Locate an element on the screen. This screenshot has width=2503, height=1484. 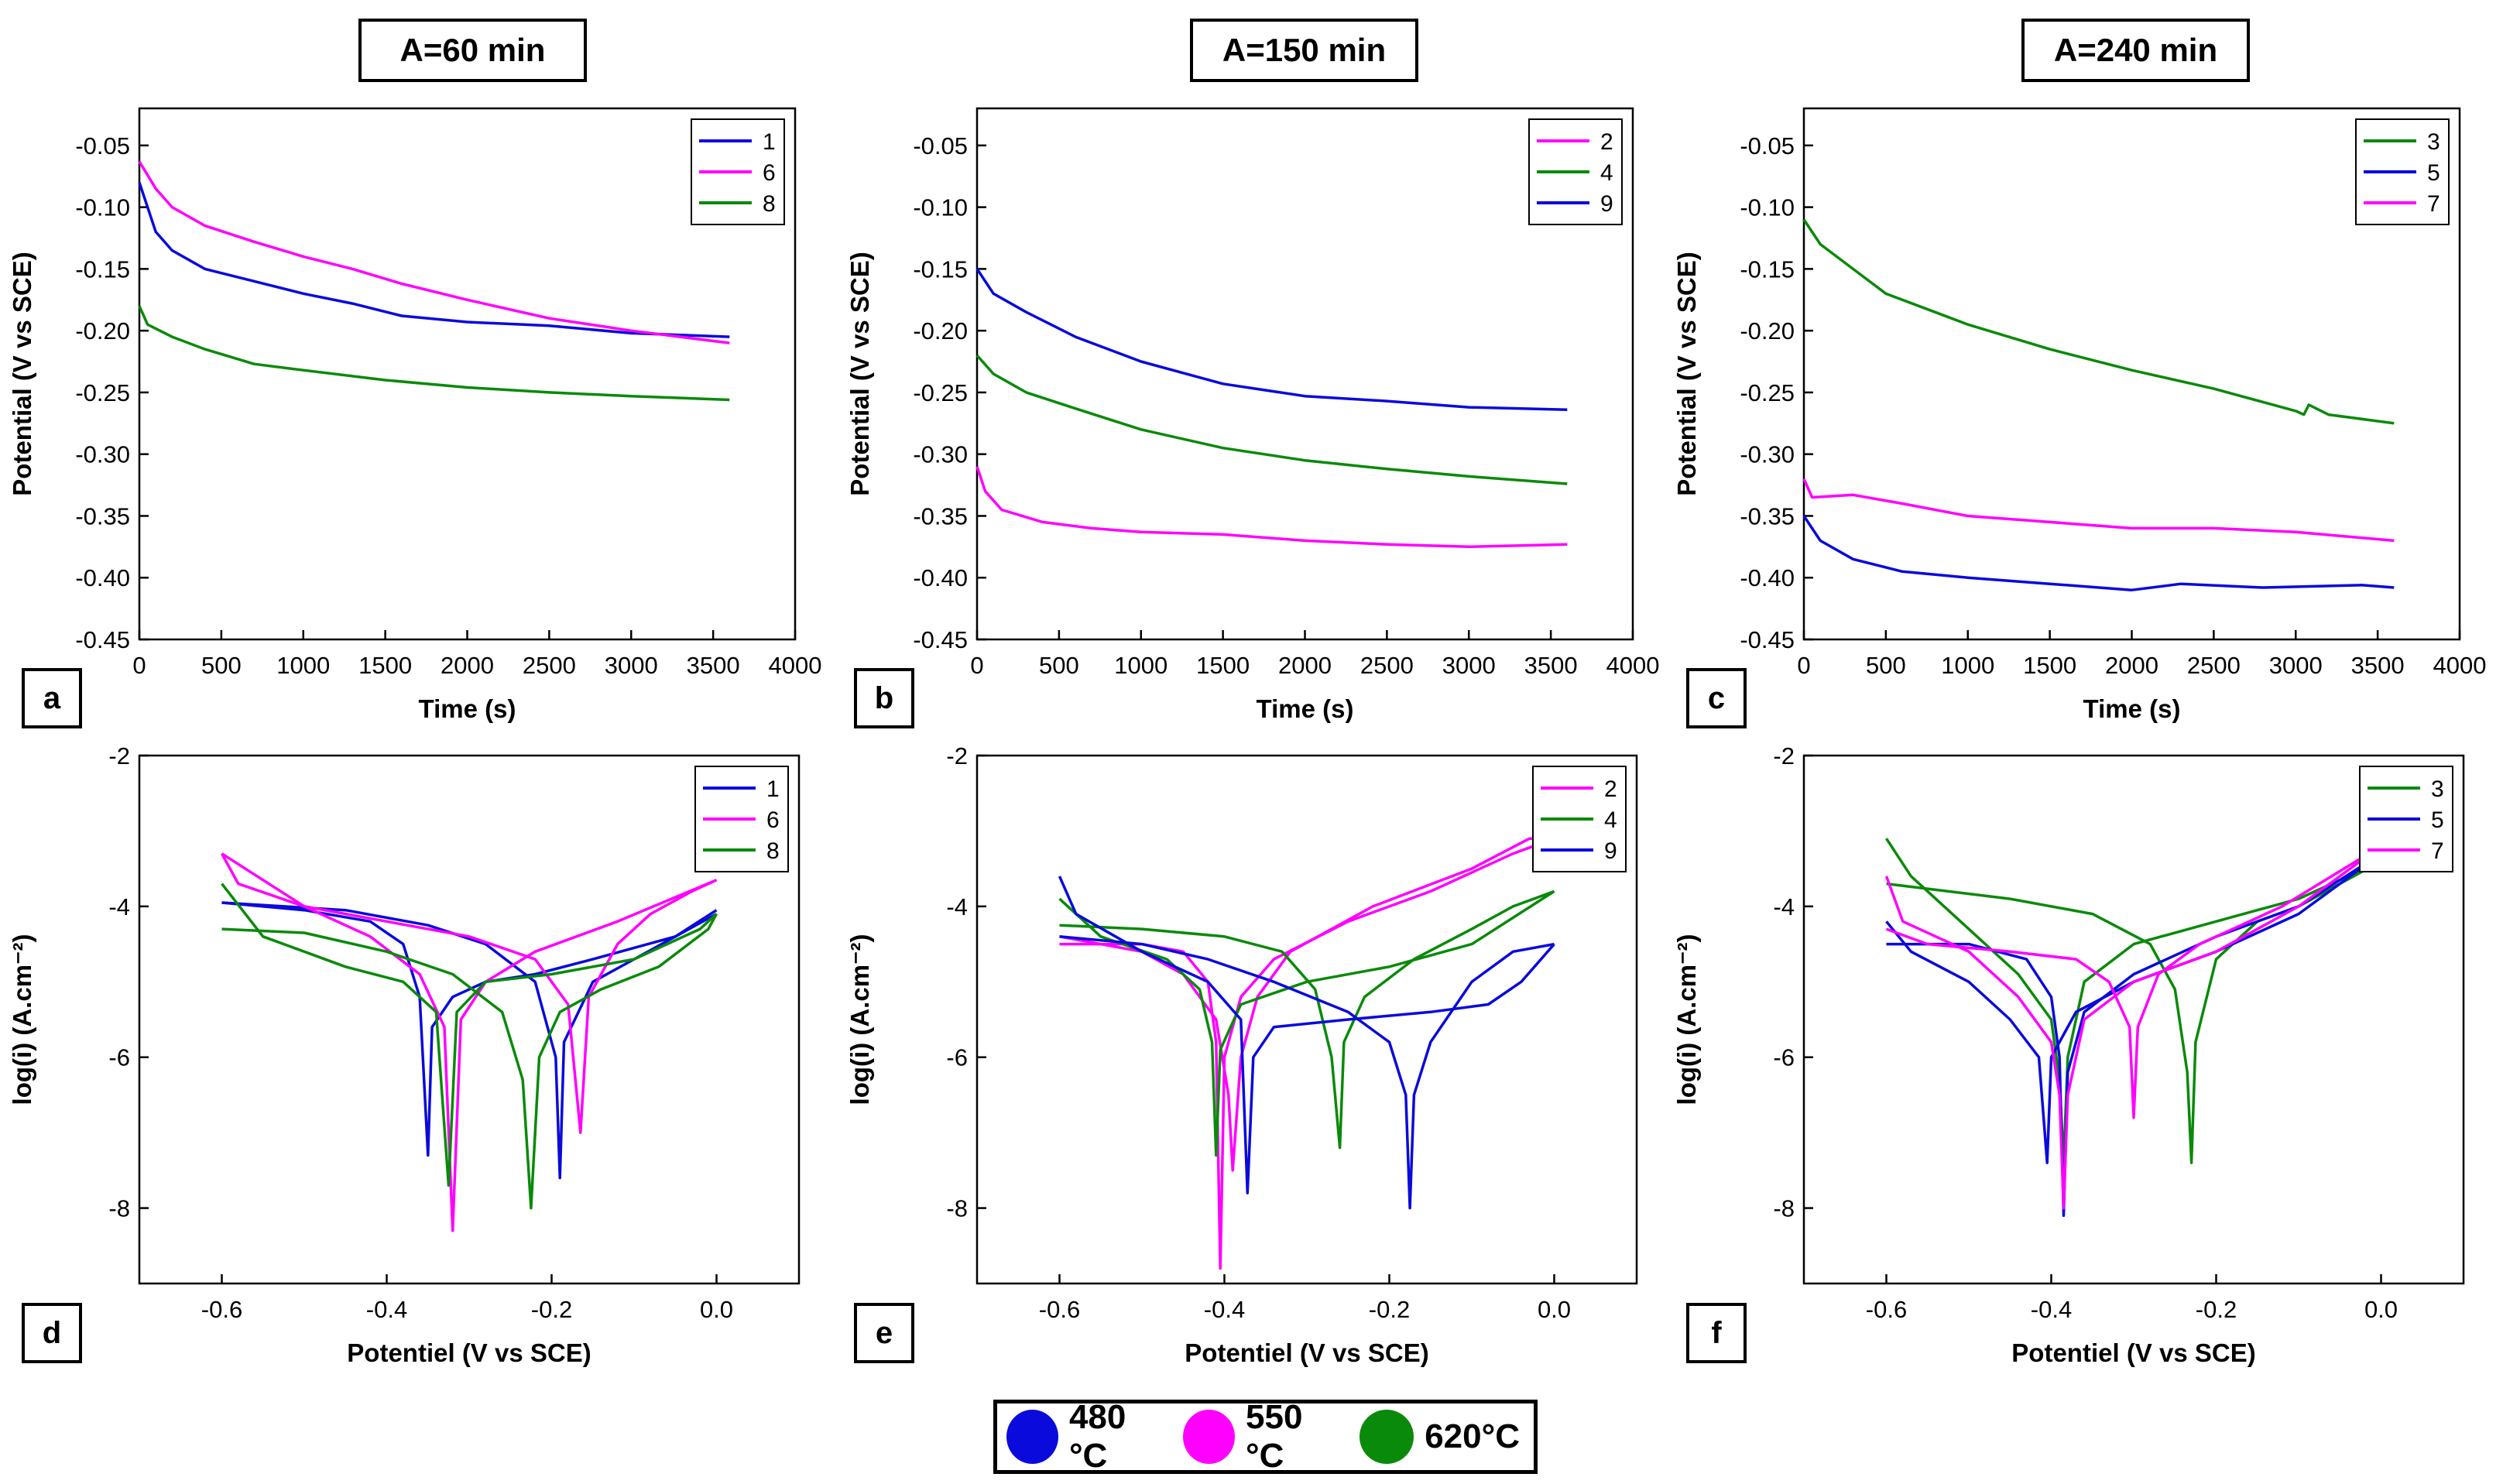
x-tick-label: 4000 is located at coordinates (2460, 665).